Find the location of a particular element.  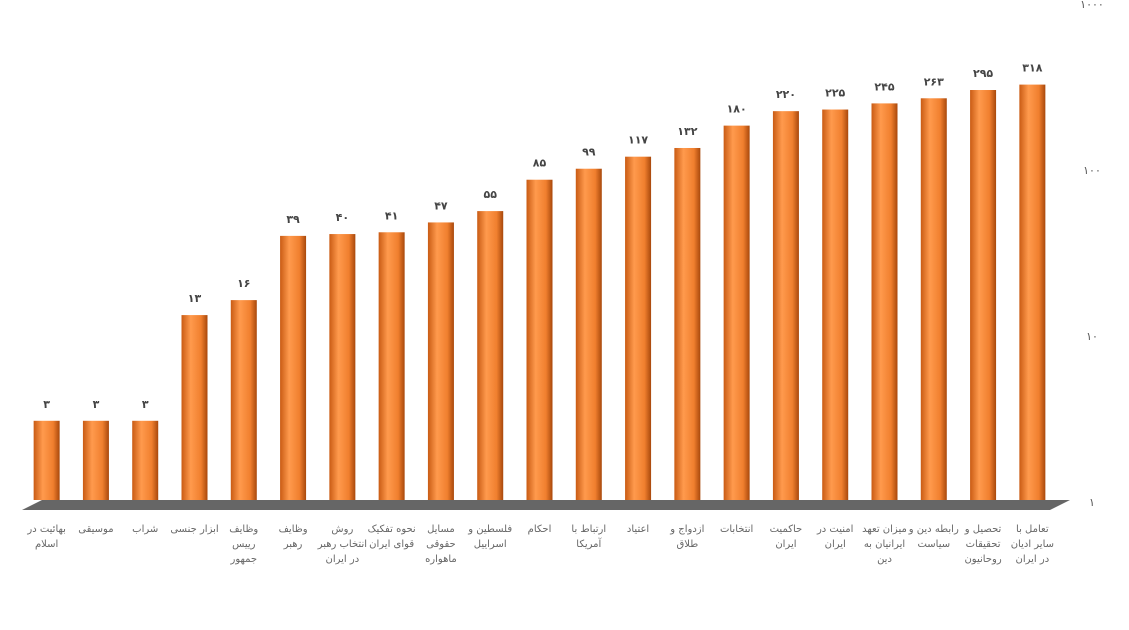

value-label: ۳۹ is located at coordinates (293, 219).